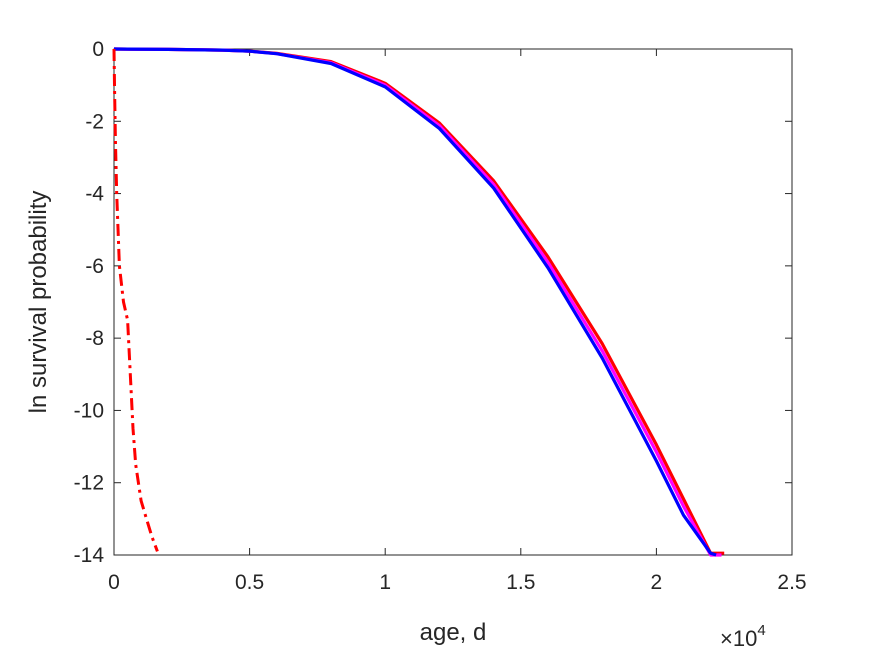  What do you see at coordinates (89, 483) in the screenshot?
I see `y-tick-label: -12` at bounding box center [89, 483].